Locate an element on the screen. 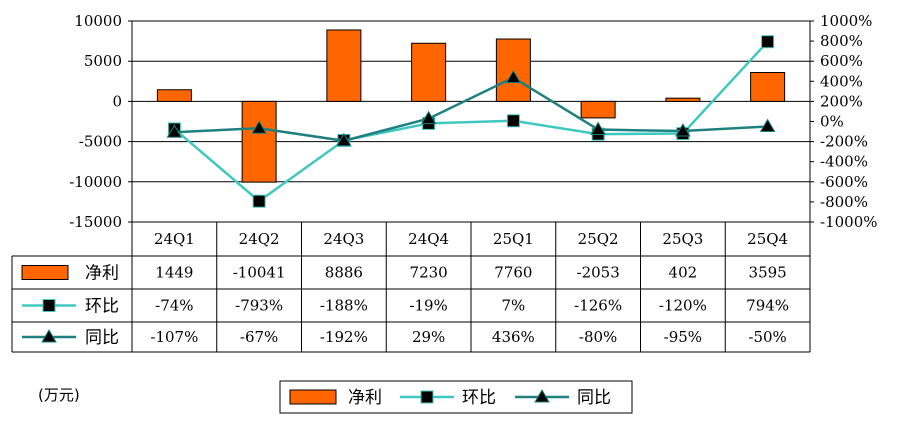 The width and height of the screenshot is (902, 428). point-同比-25Q2 is located at coordinates (598, 128).